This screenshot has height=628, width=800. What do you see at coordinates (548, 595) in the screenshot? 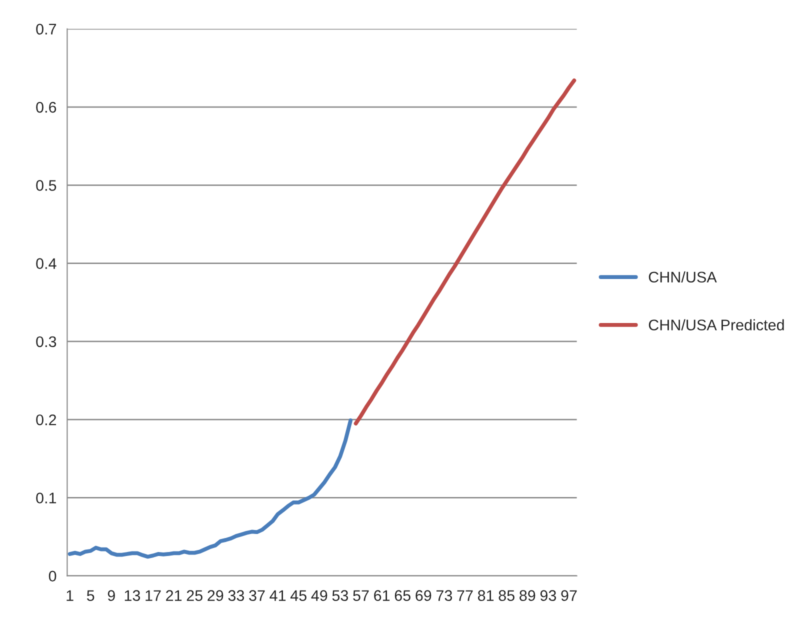
I see `x-tick-label: 93` at bounding box center [548, 595].